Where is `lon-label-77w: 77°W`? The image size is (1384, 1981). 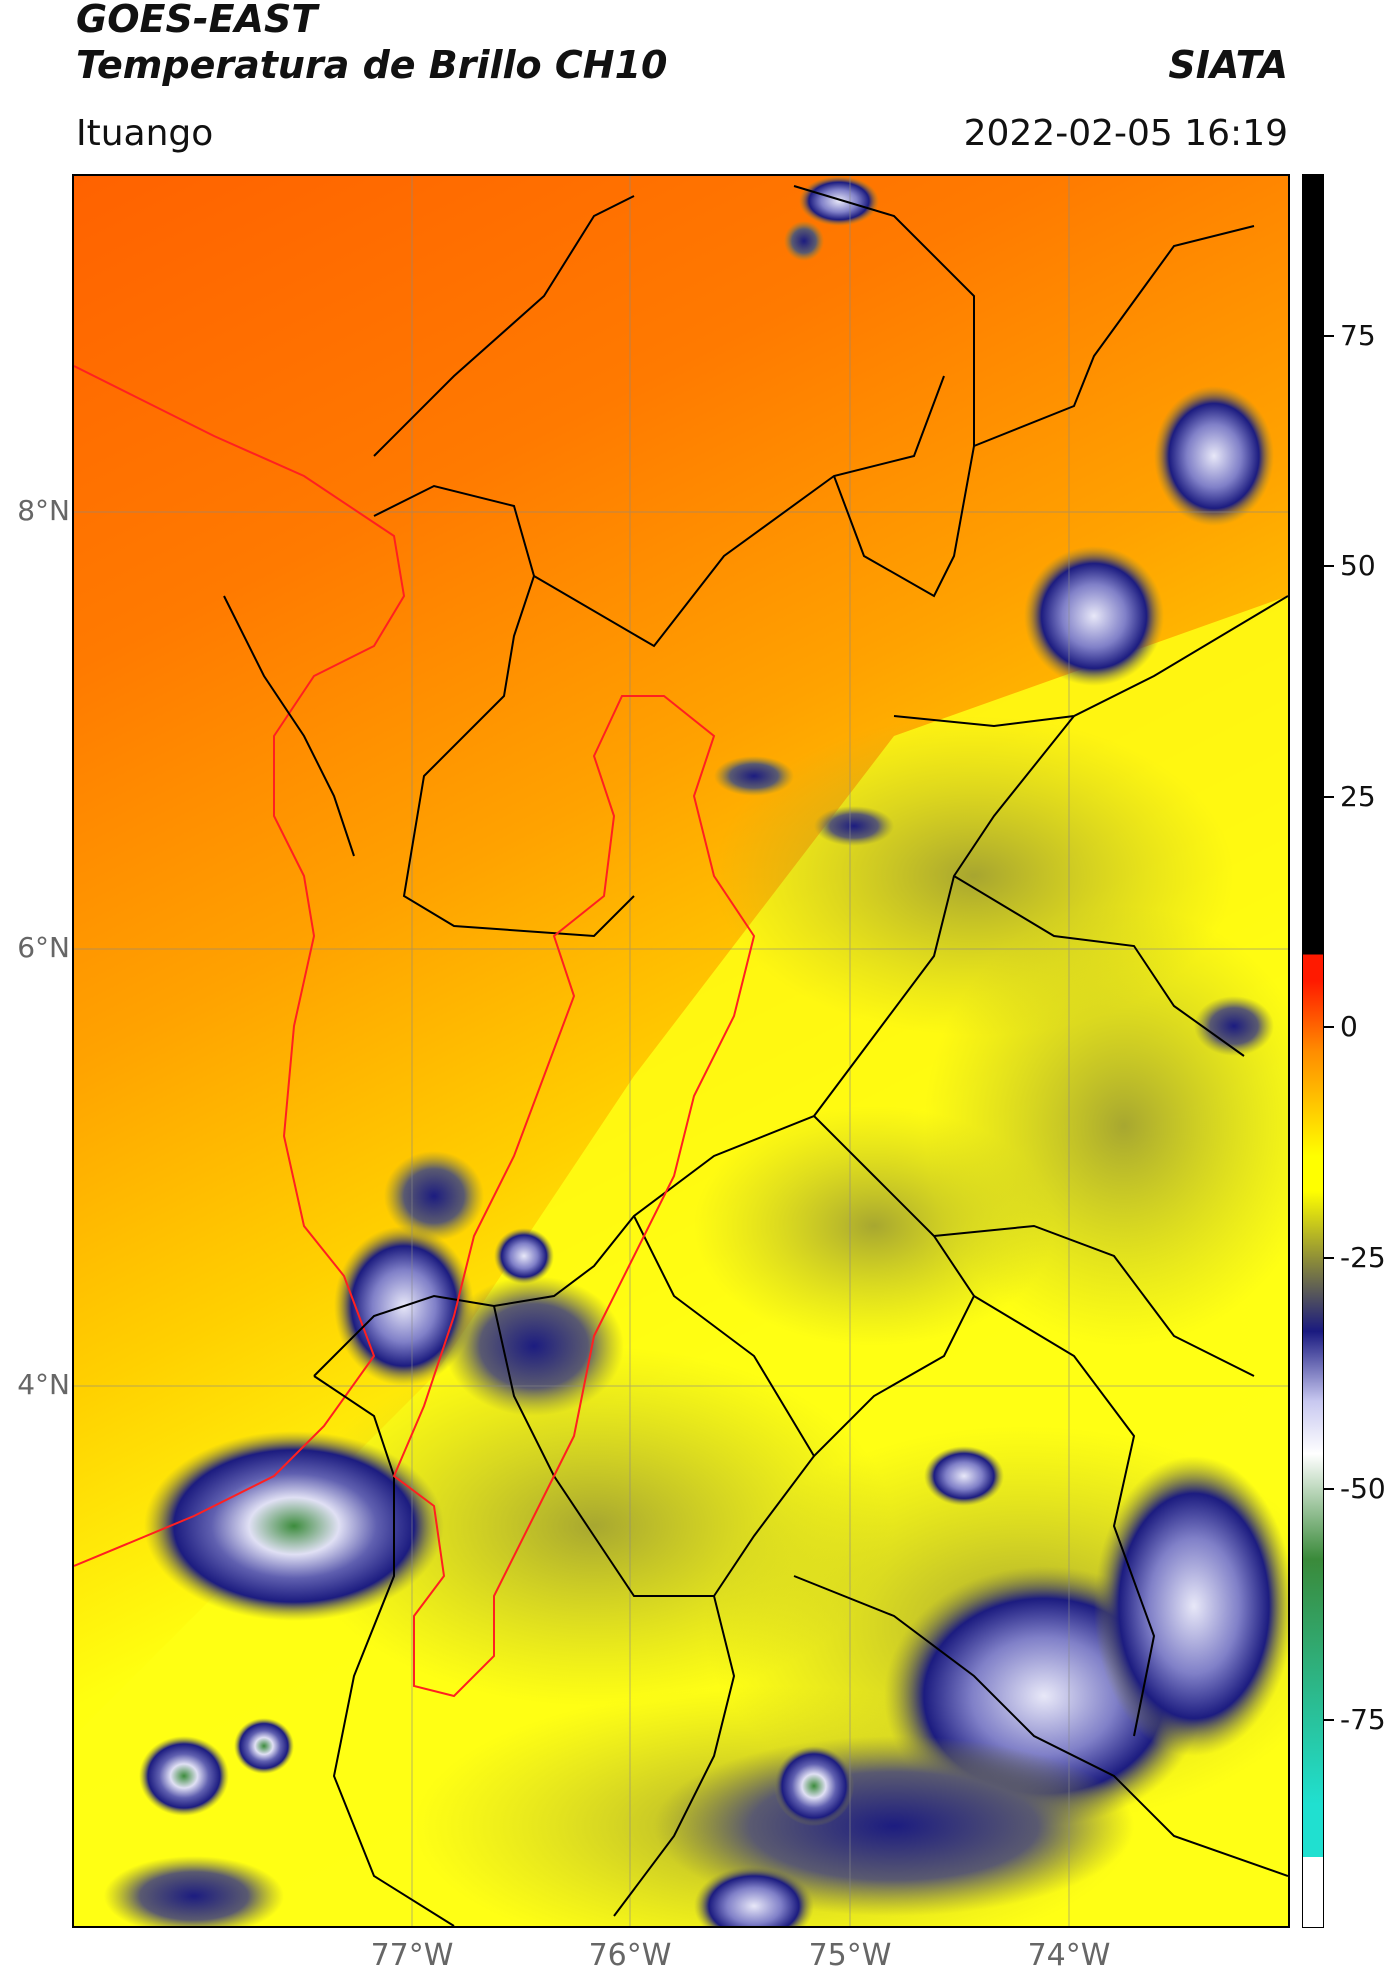
lon-label-77w: 77°W is located at coordinates (412, 1955).